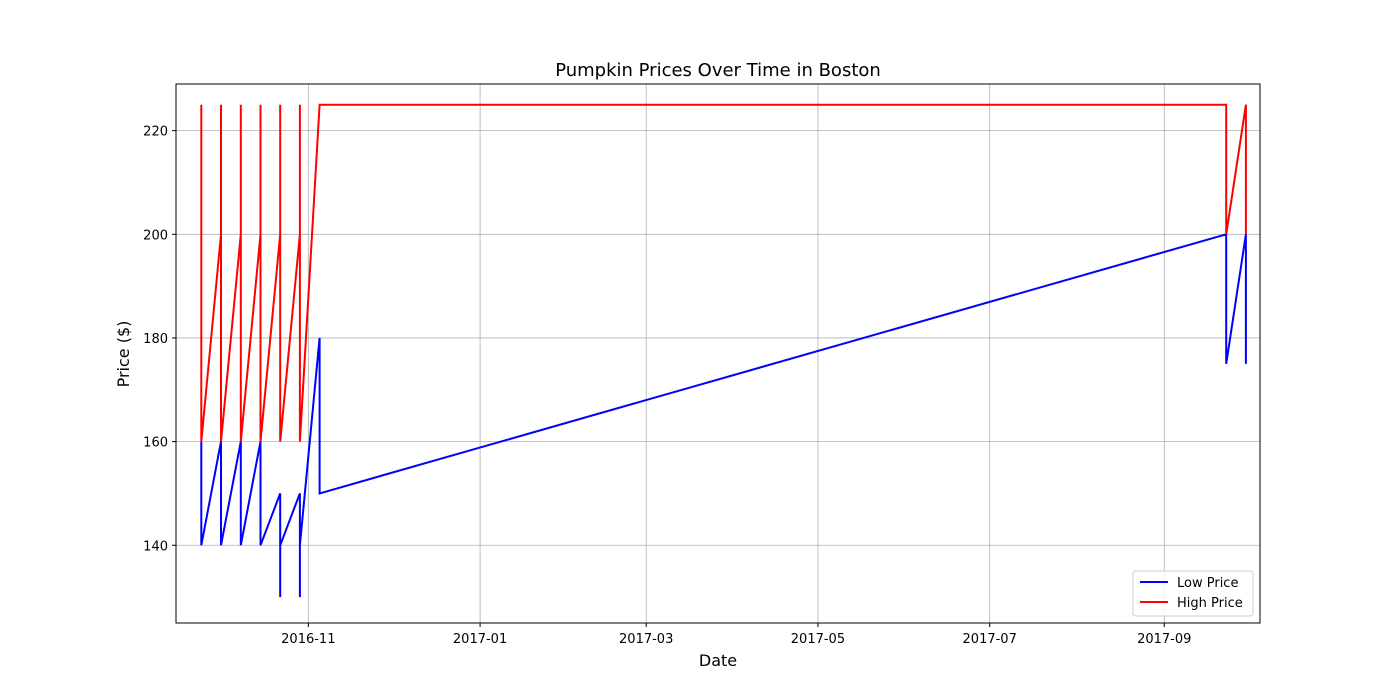 The image size is (1400, 700). Describe the element at coordinates (155, 443) in the screenshot. I see `y-tick-label: 160` at that location.